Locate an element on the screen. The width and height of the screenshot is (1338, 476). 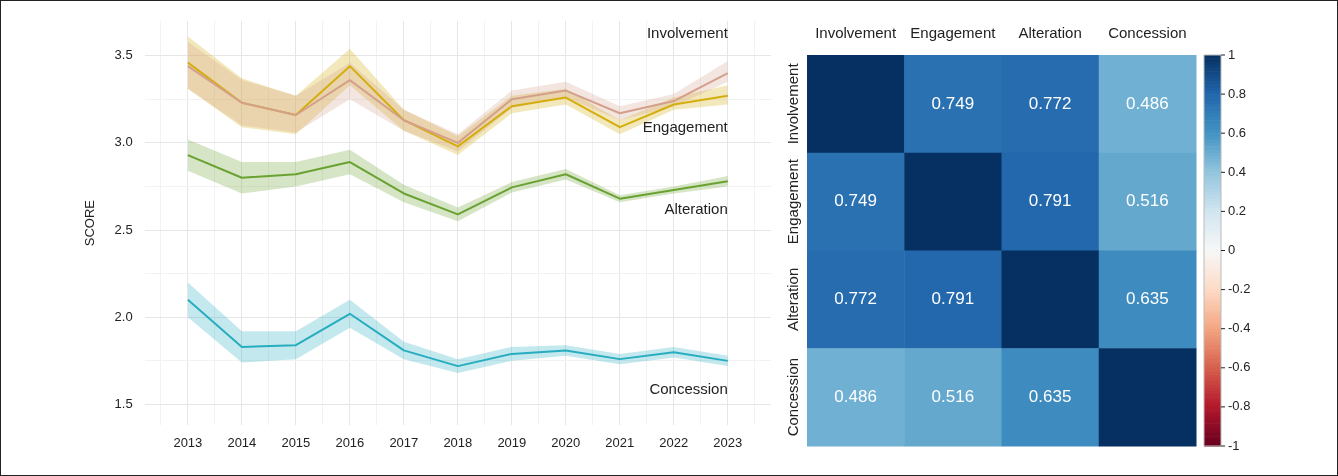
color-bar-label: -0.2 is located at coordinates (1239, 289).